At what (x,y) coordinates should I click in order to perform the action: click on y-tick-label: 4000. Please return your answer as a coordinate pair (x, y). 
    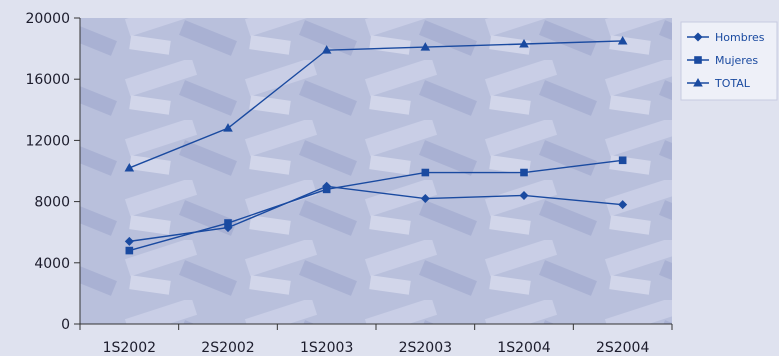
    Looking at the image, I should click on (52, 264).